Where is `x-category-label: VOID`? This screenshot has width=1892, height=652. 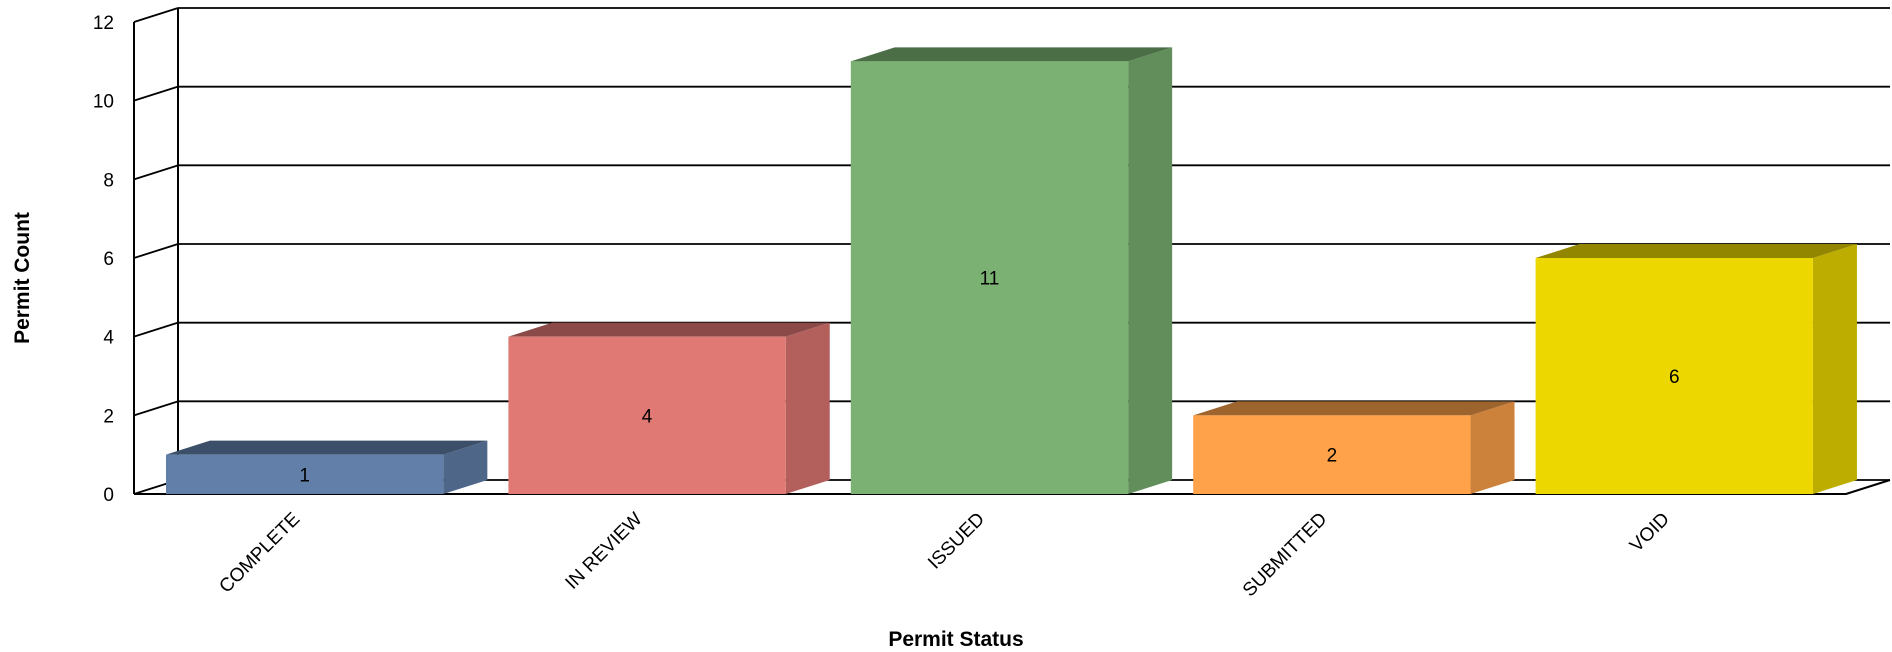
x-category-label: VOID is located at coordinates (1650, 533).